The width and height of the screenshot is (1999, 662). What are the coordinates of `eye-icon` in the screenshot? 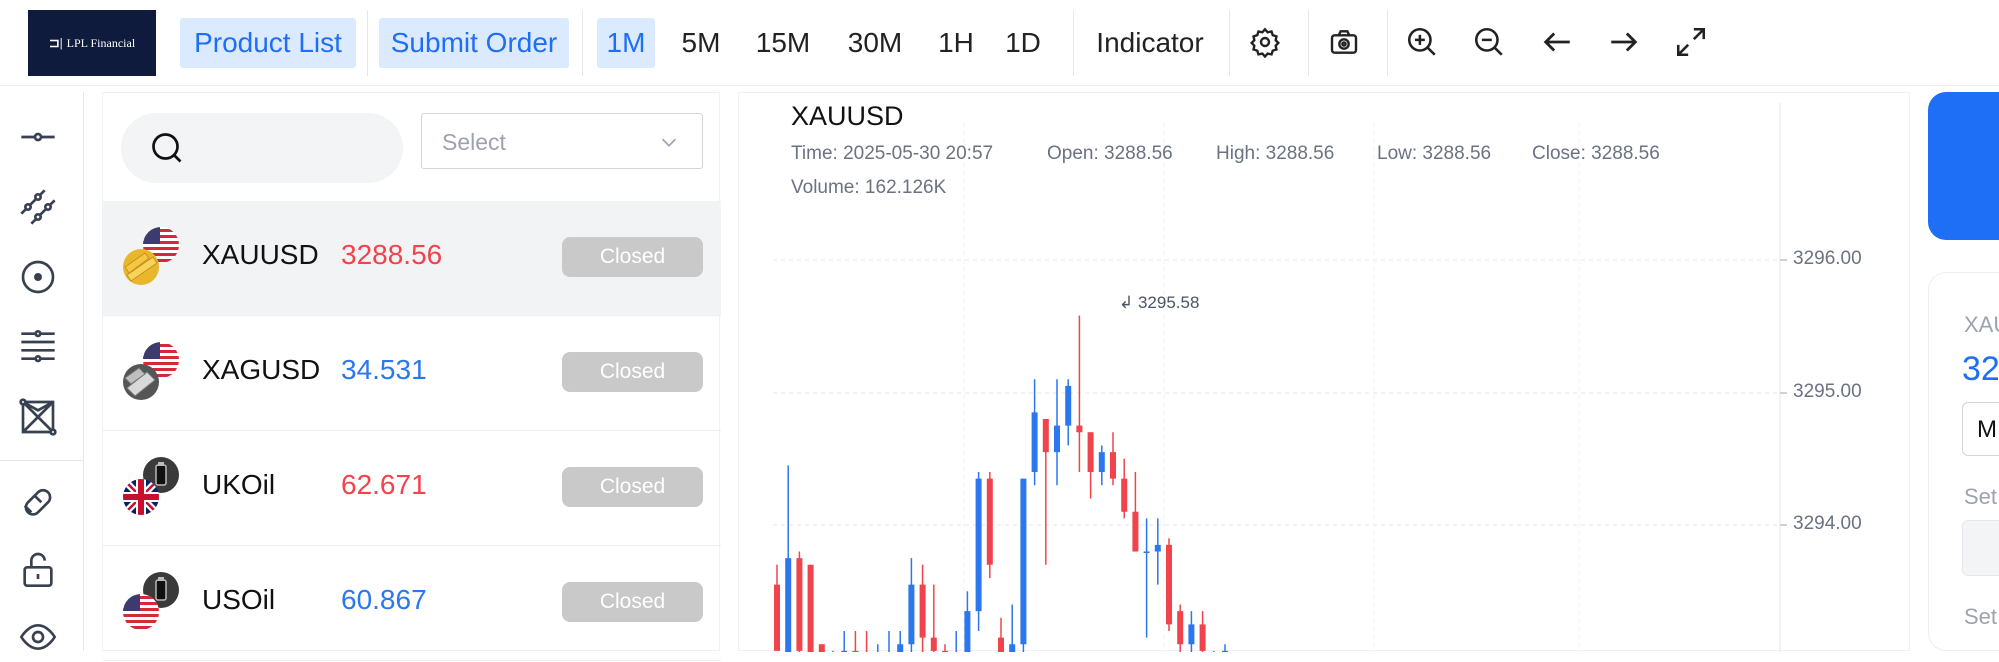 It's located at (38, 637).